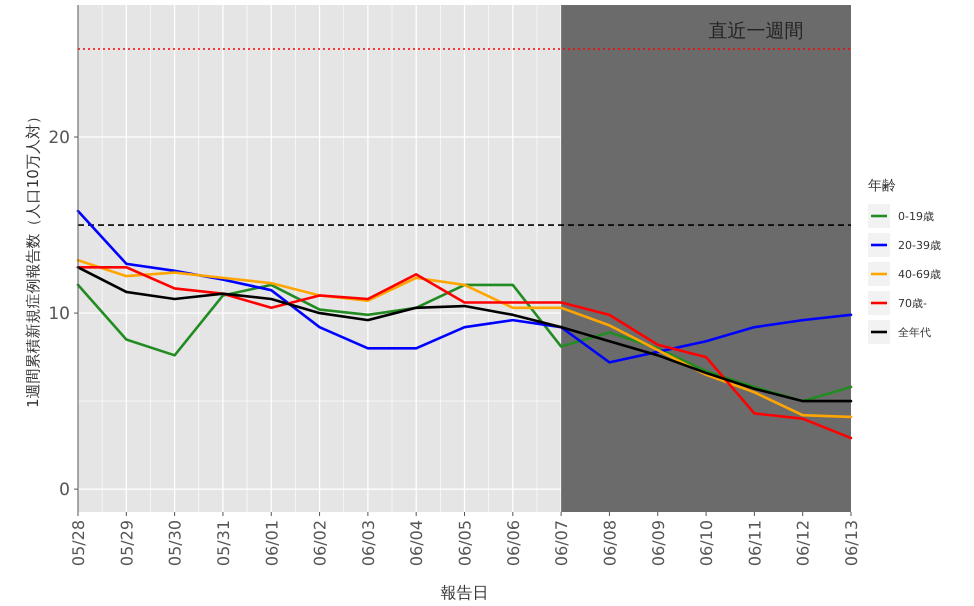  I want to click on x-tick-label: 06/10, so click(706, 543).